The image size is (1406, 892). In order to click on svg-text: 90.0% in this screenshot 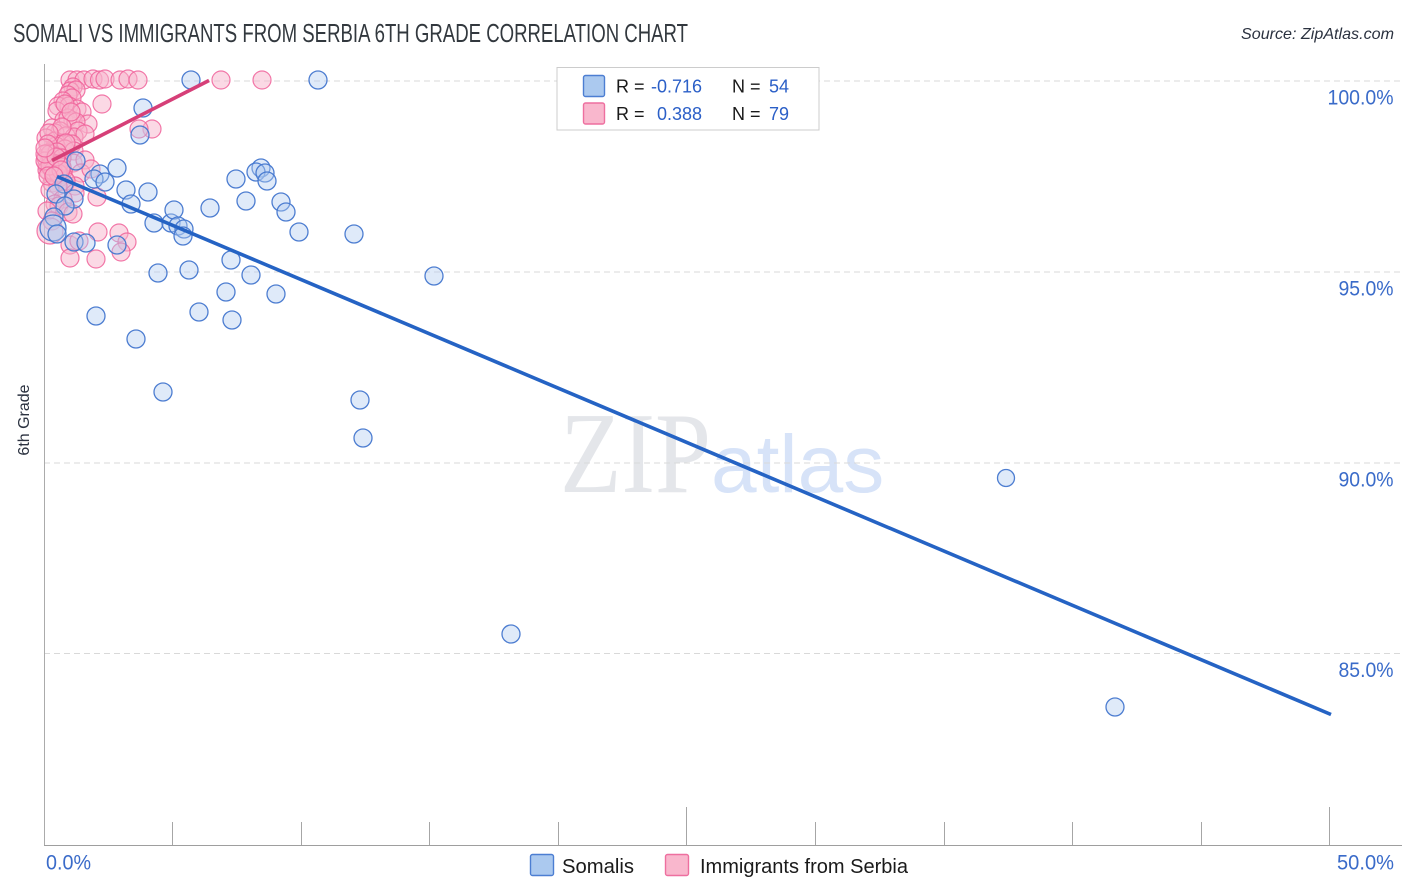, I will do `click(1366, 480)`.